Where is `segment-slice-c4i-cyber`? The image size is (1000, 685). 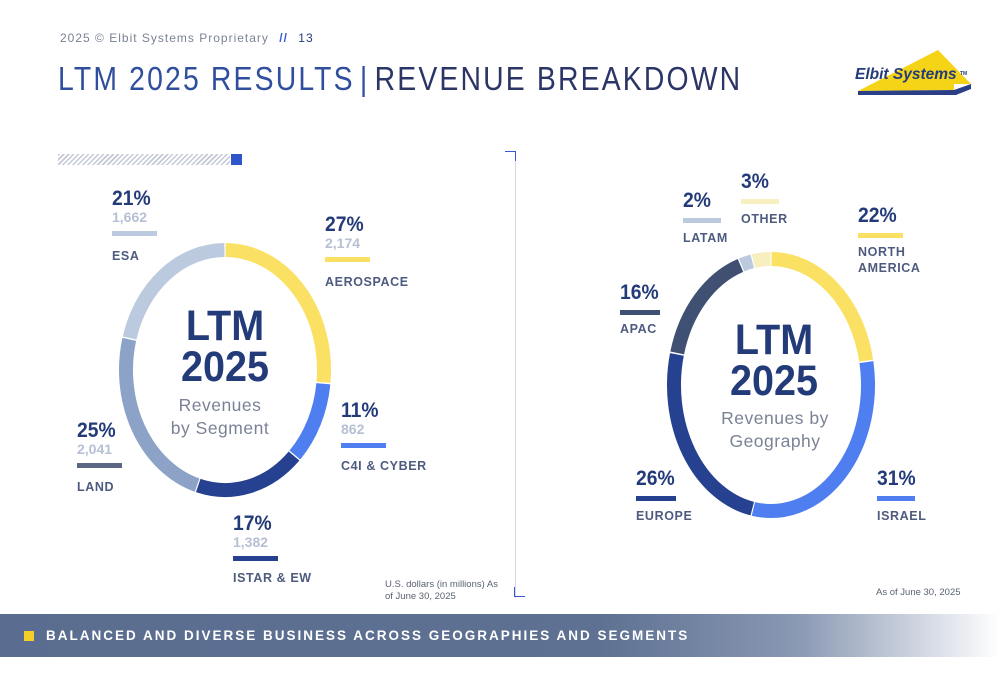
segment-slice-c4i-cyber is located at coordinates (310, 421).